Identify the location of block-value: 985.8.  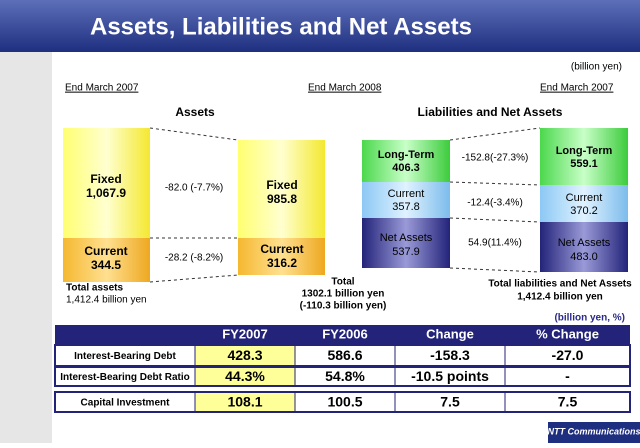
(282, 199).